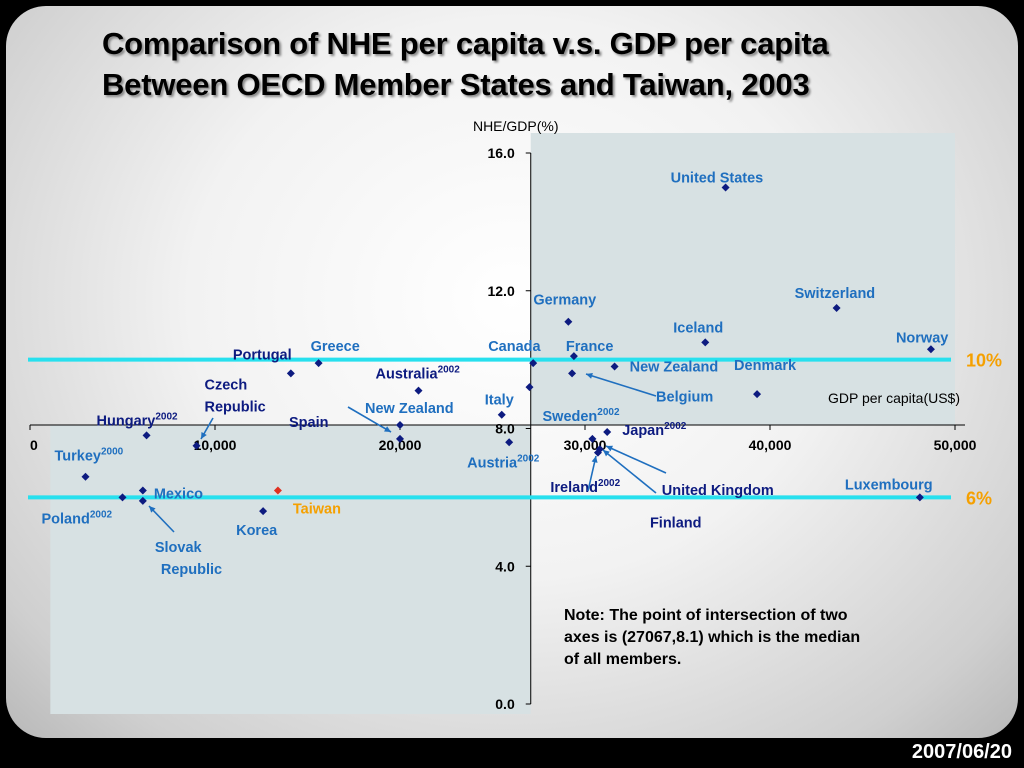  What do you see at coordinates (499, 401) in the screenshot?
I see `point-label-italy: Italy` at bounding box center [499, 401].